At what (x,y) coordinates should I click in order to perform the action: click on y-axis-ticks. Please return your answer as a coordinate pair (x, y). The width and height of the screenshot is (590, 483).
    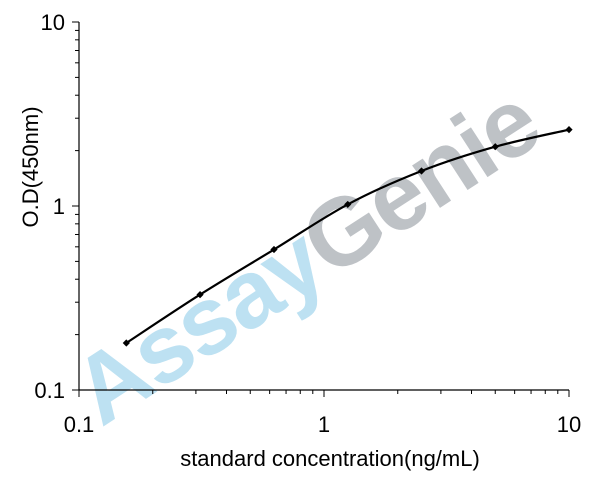
    Looking at the image, I should click on (75, 206).